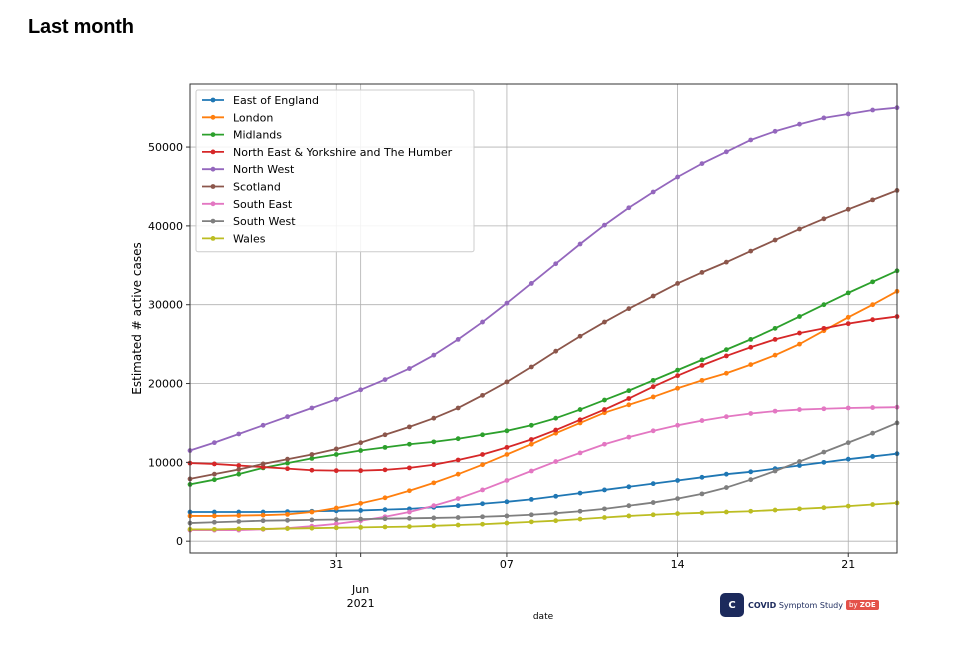 This screenshot has height=648, width=962. I want to click on x-tick-label: 31, so click(336, 564).